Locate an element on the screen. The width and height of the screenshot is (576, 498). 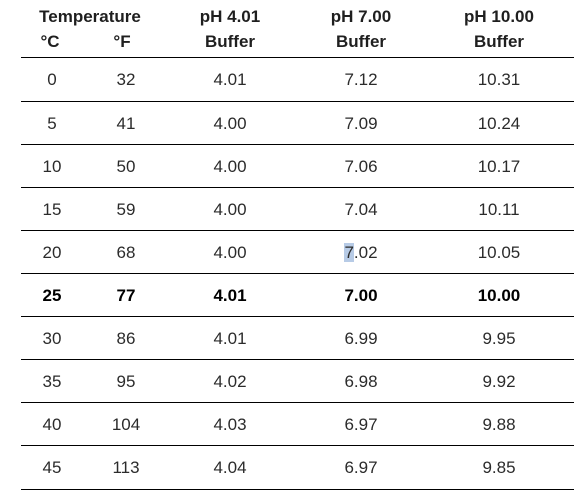
table-row: 45 113 4.04 6.97 9.85 is located at coordinates (288, 467).